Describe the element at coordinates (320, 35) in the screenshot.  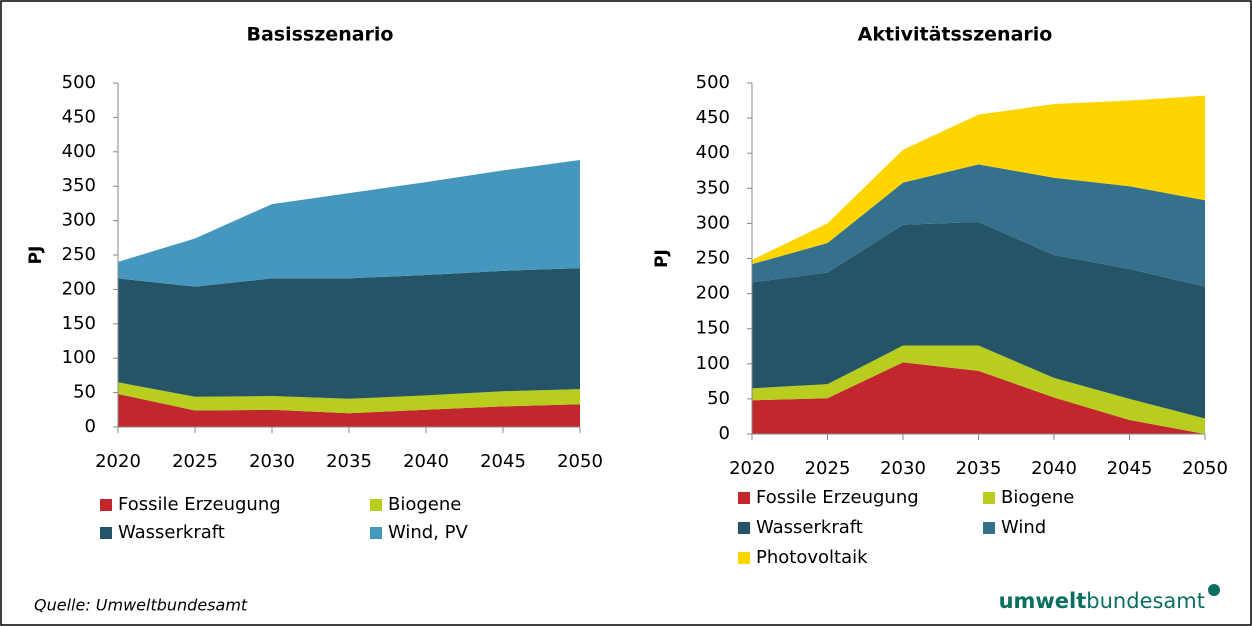
I see `chart-title: Basisszenario` at that location.